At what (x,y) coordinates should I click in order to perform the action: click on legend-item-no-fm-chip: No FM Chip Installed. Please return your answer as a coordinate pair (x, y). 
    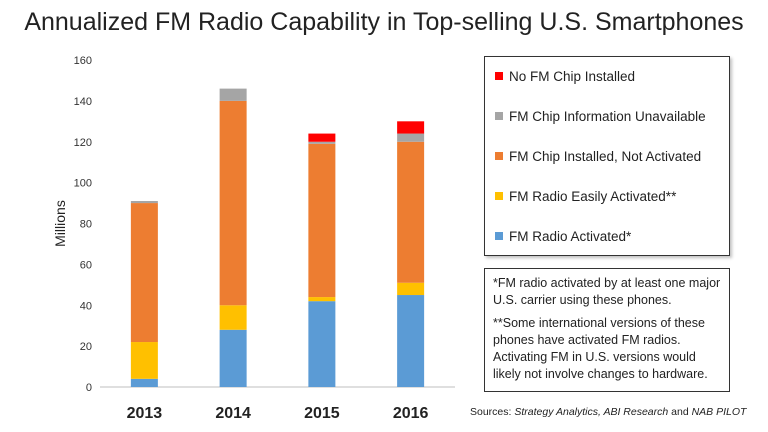
    Looking at the image, I should click on (565, 76).